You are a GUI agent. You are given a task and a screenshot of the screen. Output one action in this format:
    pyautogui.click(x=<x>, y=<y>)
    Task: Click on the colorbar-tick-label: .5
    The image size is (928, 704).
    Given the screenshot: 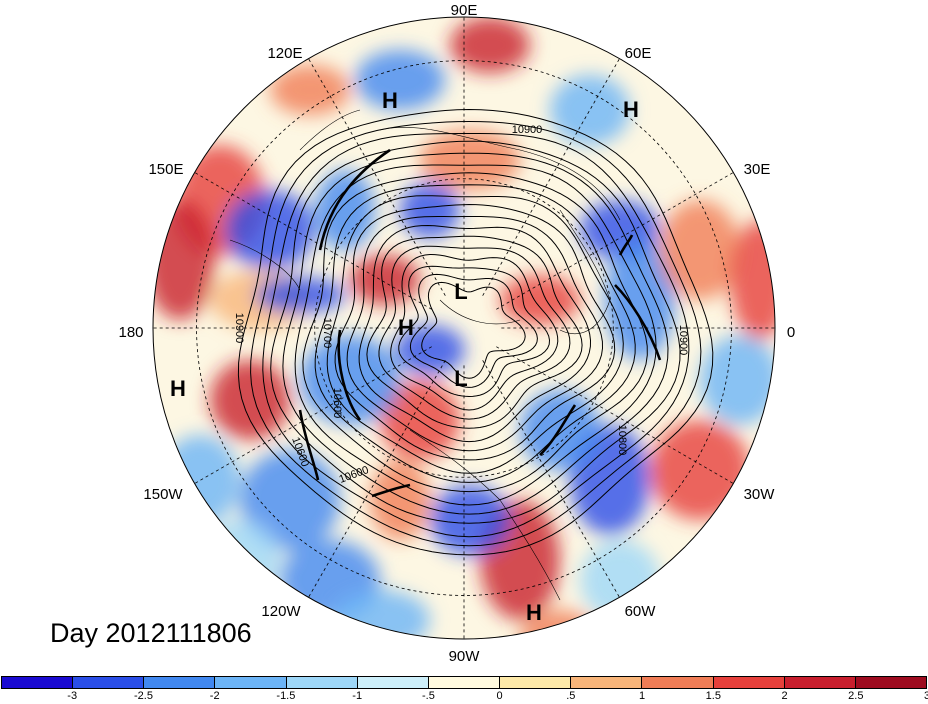 What is the action you would take?
    pyautogui.click(x=571, y=696)
    